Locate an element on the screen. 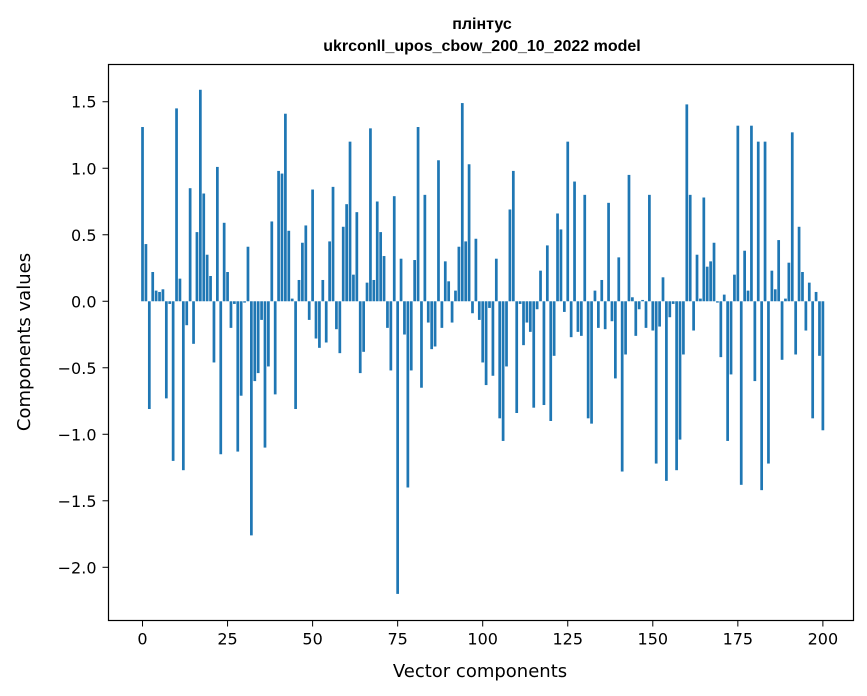 The height and width of the screenshot is (696, 867). x-axis-label: Vector components is located at coordinates (480, 671).